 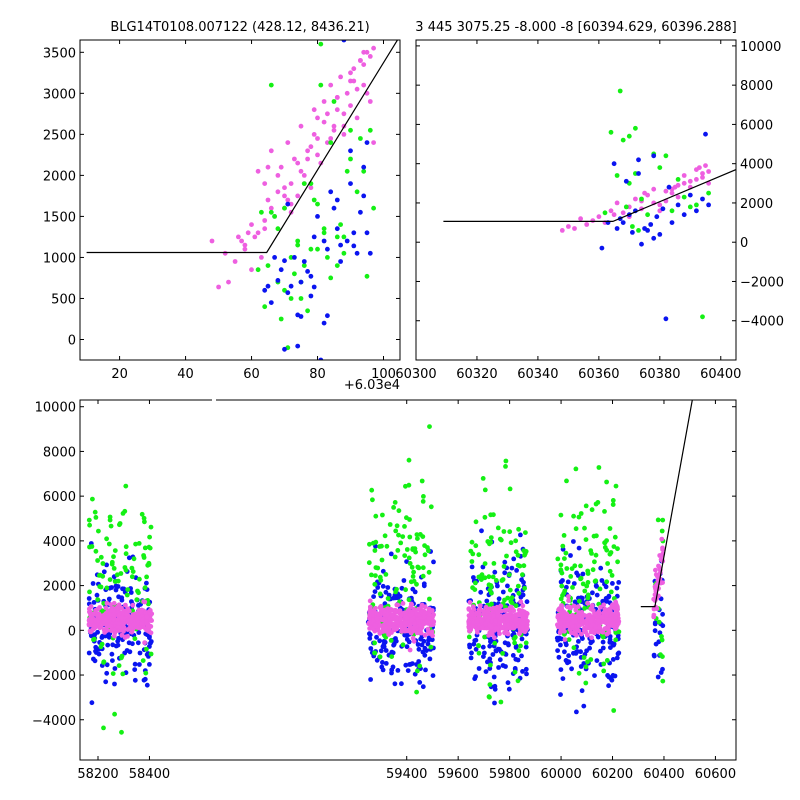 What do you see at coordinates (59, 542) in the screenshot?
I see `bottom-y-tick-label: 4000` at bounding box center [59, 542].